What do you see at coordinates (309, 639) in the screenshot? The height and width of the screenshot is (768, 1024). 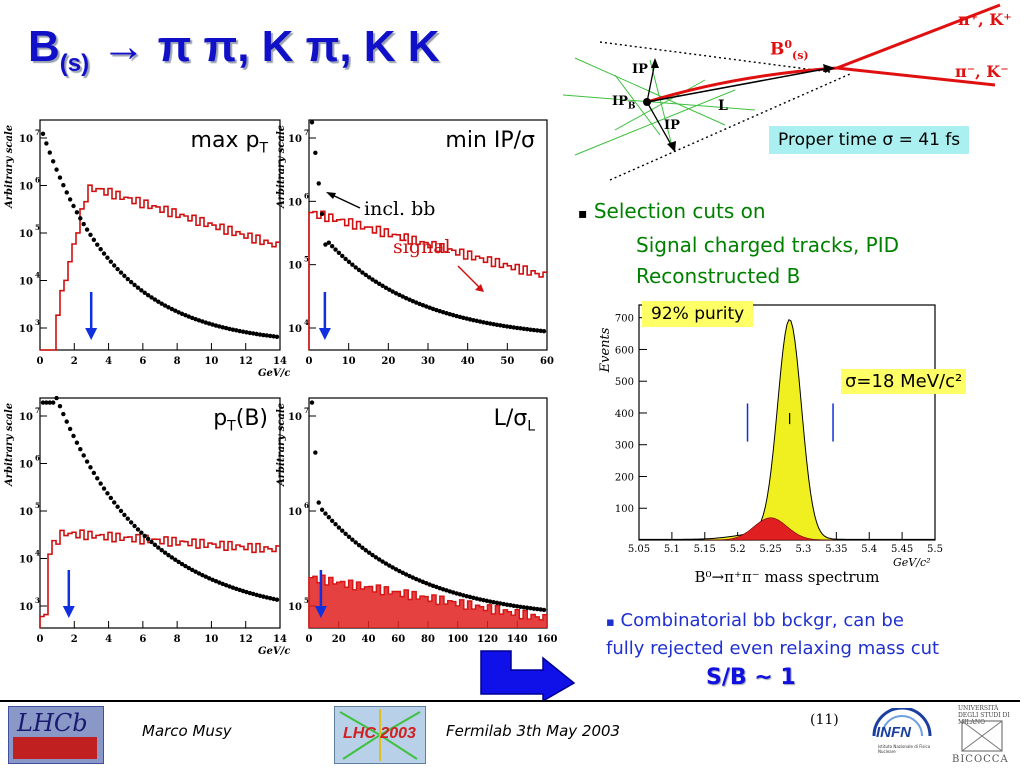 I see `x-tick-label: 0` at bounding box center [309, 639].